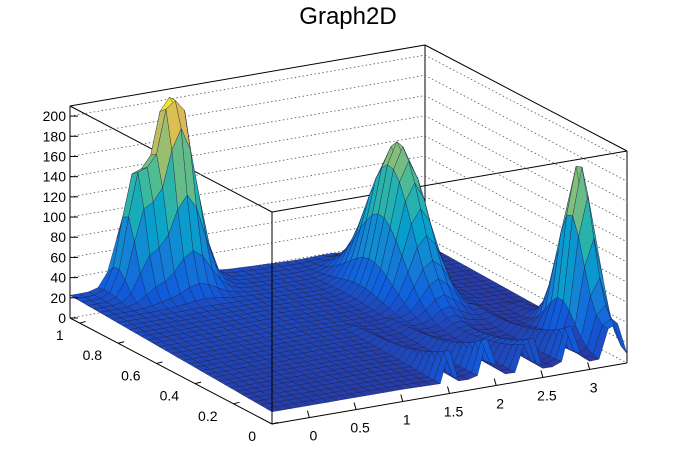 Image resolution: width=696 pixels, height=472 pixels. What do you see at coordinates (360, 428) in the screenshot?
I see `x-tick-label: 0.5` at bounding box center [360, 428].